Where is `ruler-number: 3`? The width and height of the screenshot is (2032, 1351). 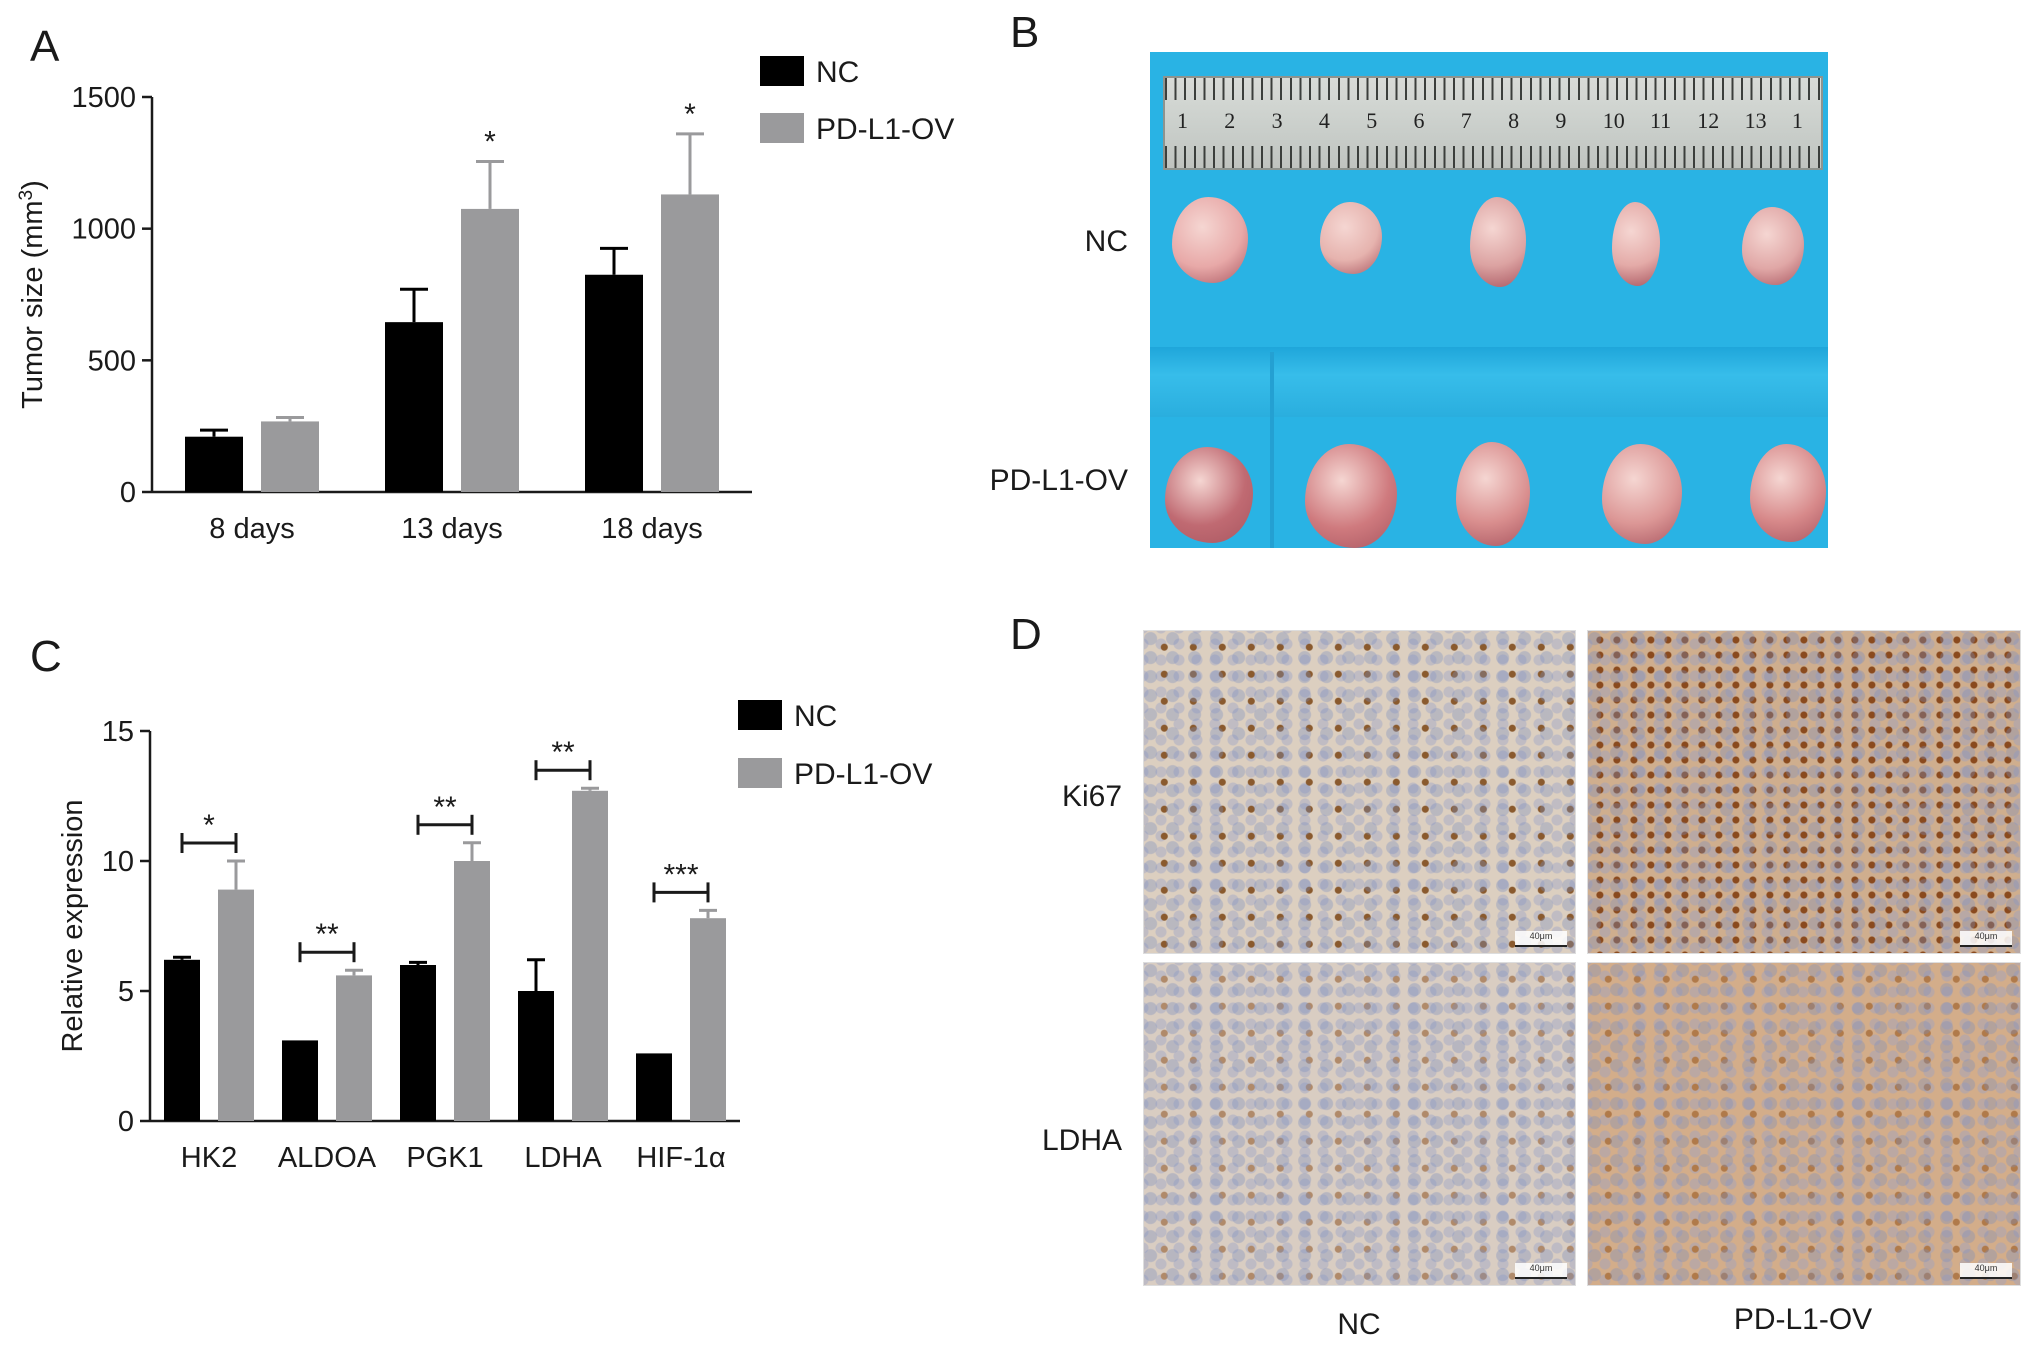
ruler-number: 3 is located at coordinates (1277, 120).